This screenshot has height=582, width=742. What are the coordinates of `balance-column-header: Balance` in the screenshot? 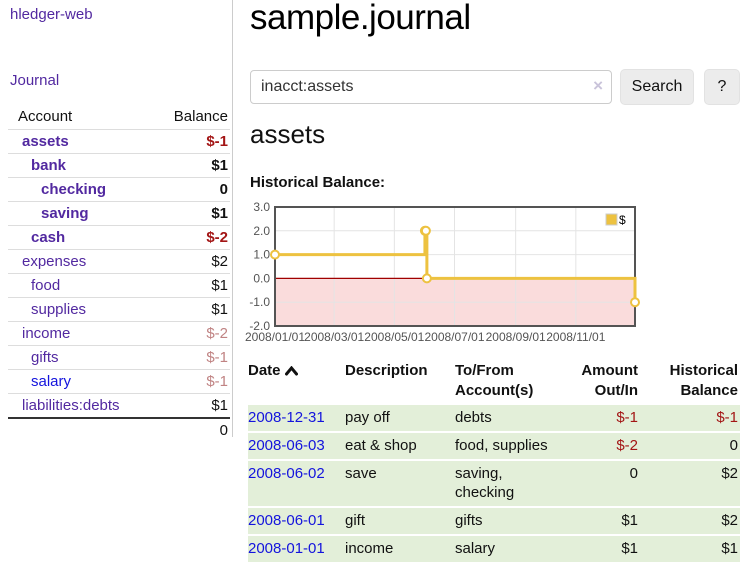 It's located at (200, 116).